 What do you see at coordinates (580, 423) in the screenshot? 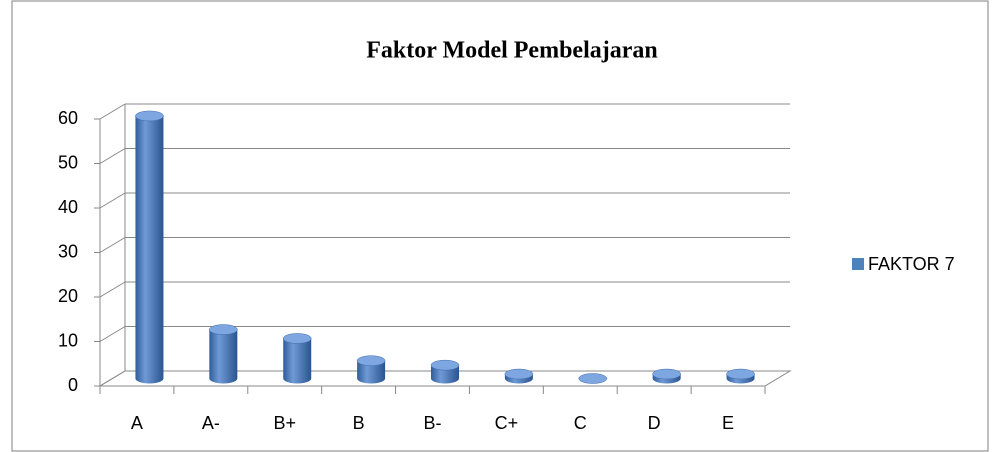
I see `x-tick-label: C` at bounding box center [580, 423].